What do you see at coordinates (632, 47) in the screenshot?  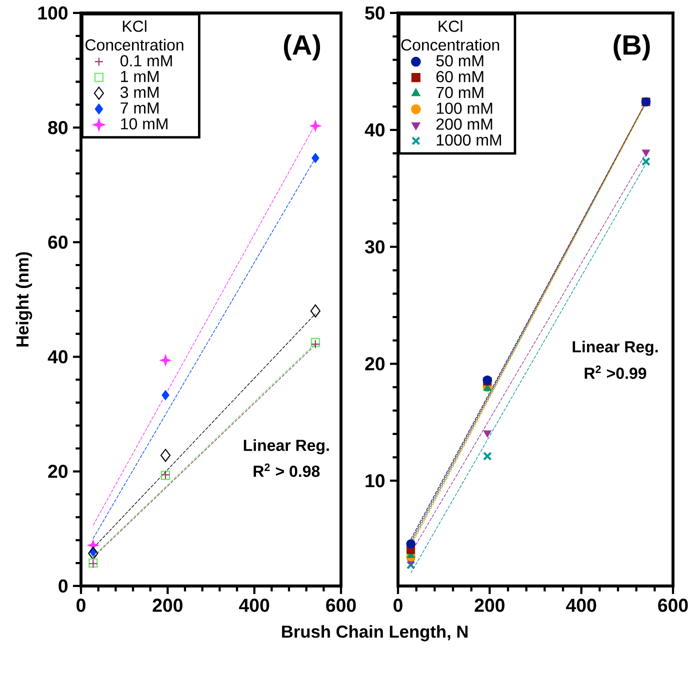 I see `annotation: (B)` at bounding box center [632, 47].